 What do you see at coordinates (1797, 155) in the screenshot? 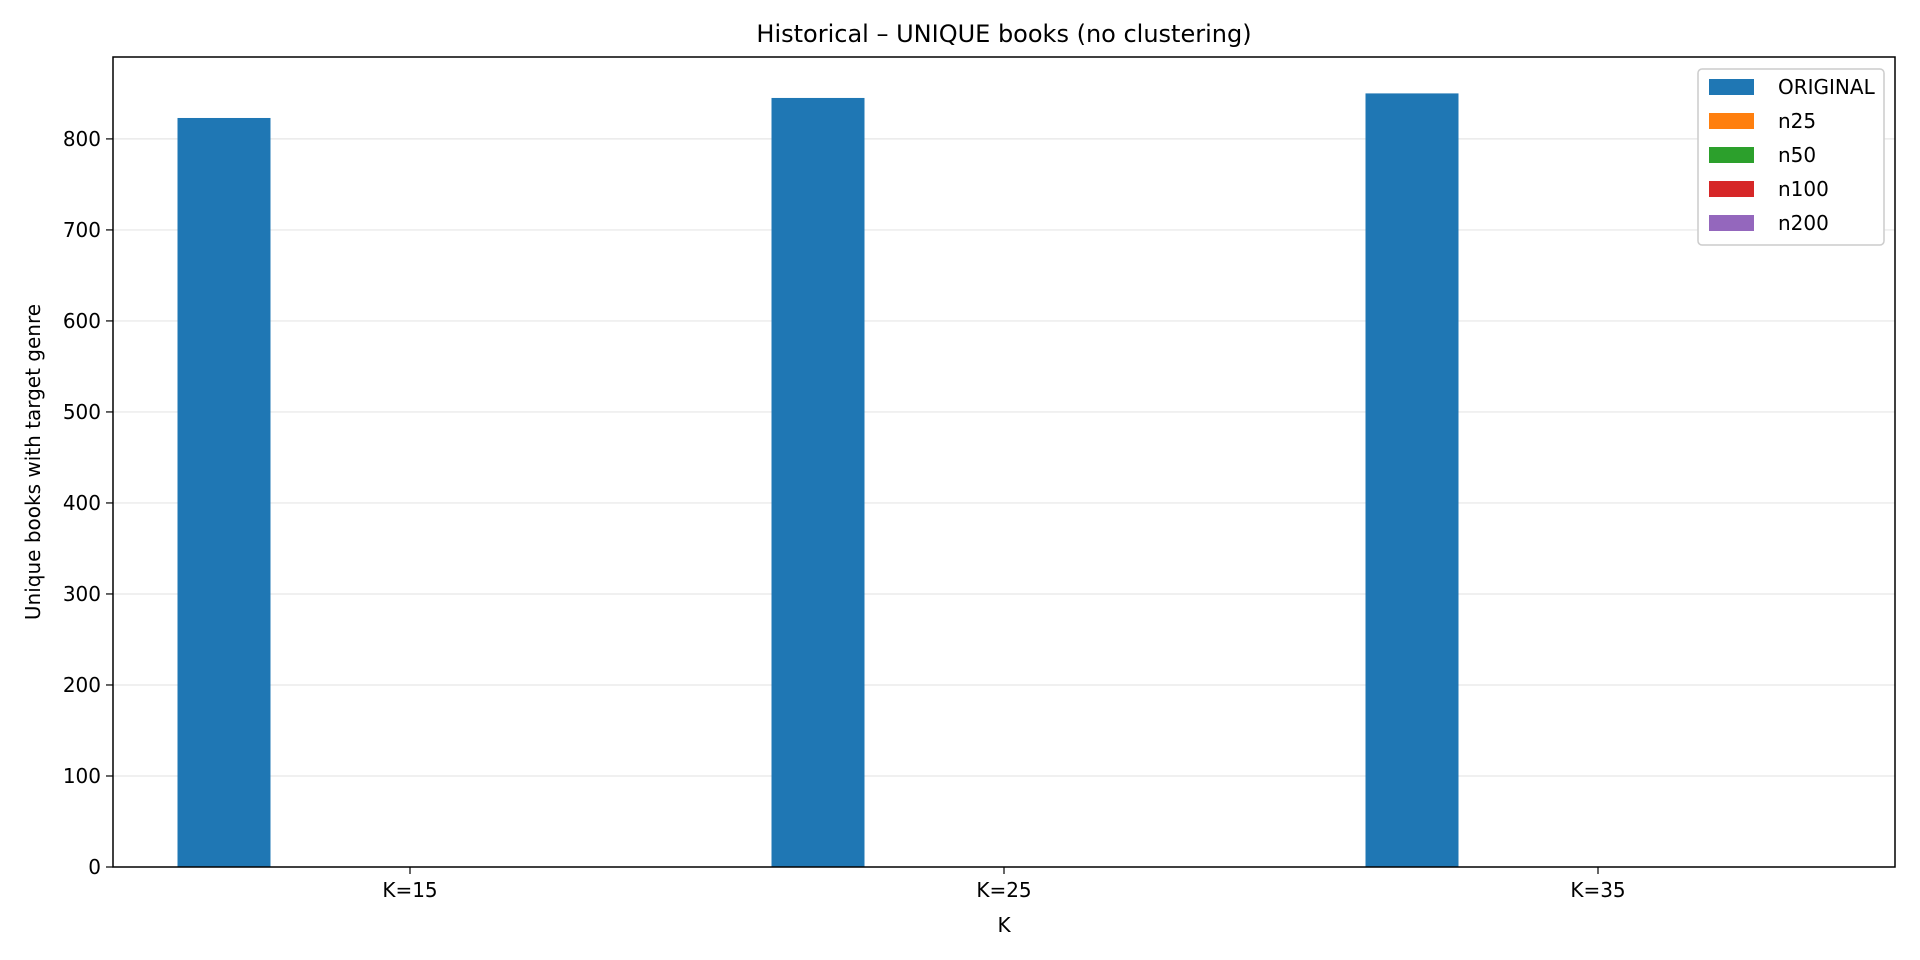
I see `legend-label-n50: n50` at bounding box center [1797, 155].